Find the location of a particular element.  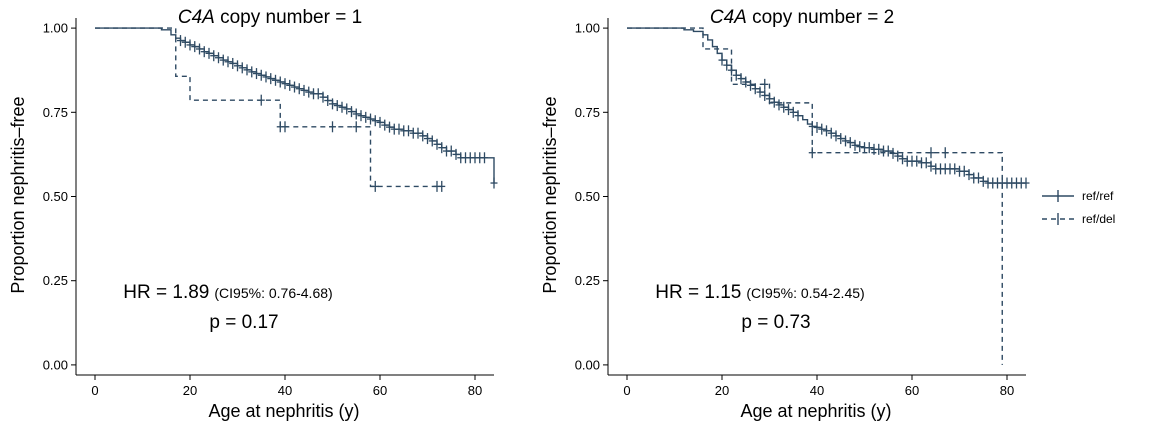

legend-label-ref-ref: ref/ref is located at coordinates (1098, 196).